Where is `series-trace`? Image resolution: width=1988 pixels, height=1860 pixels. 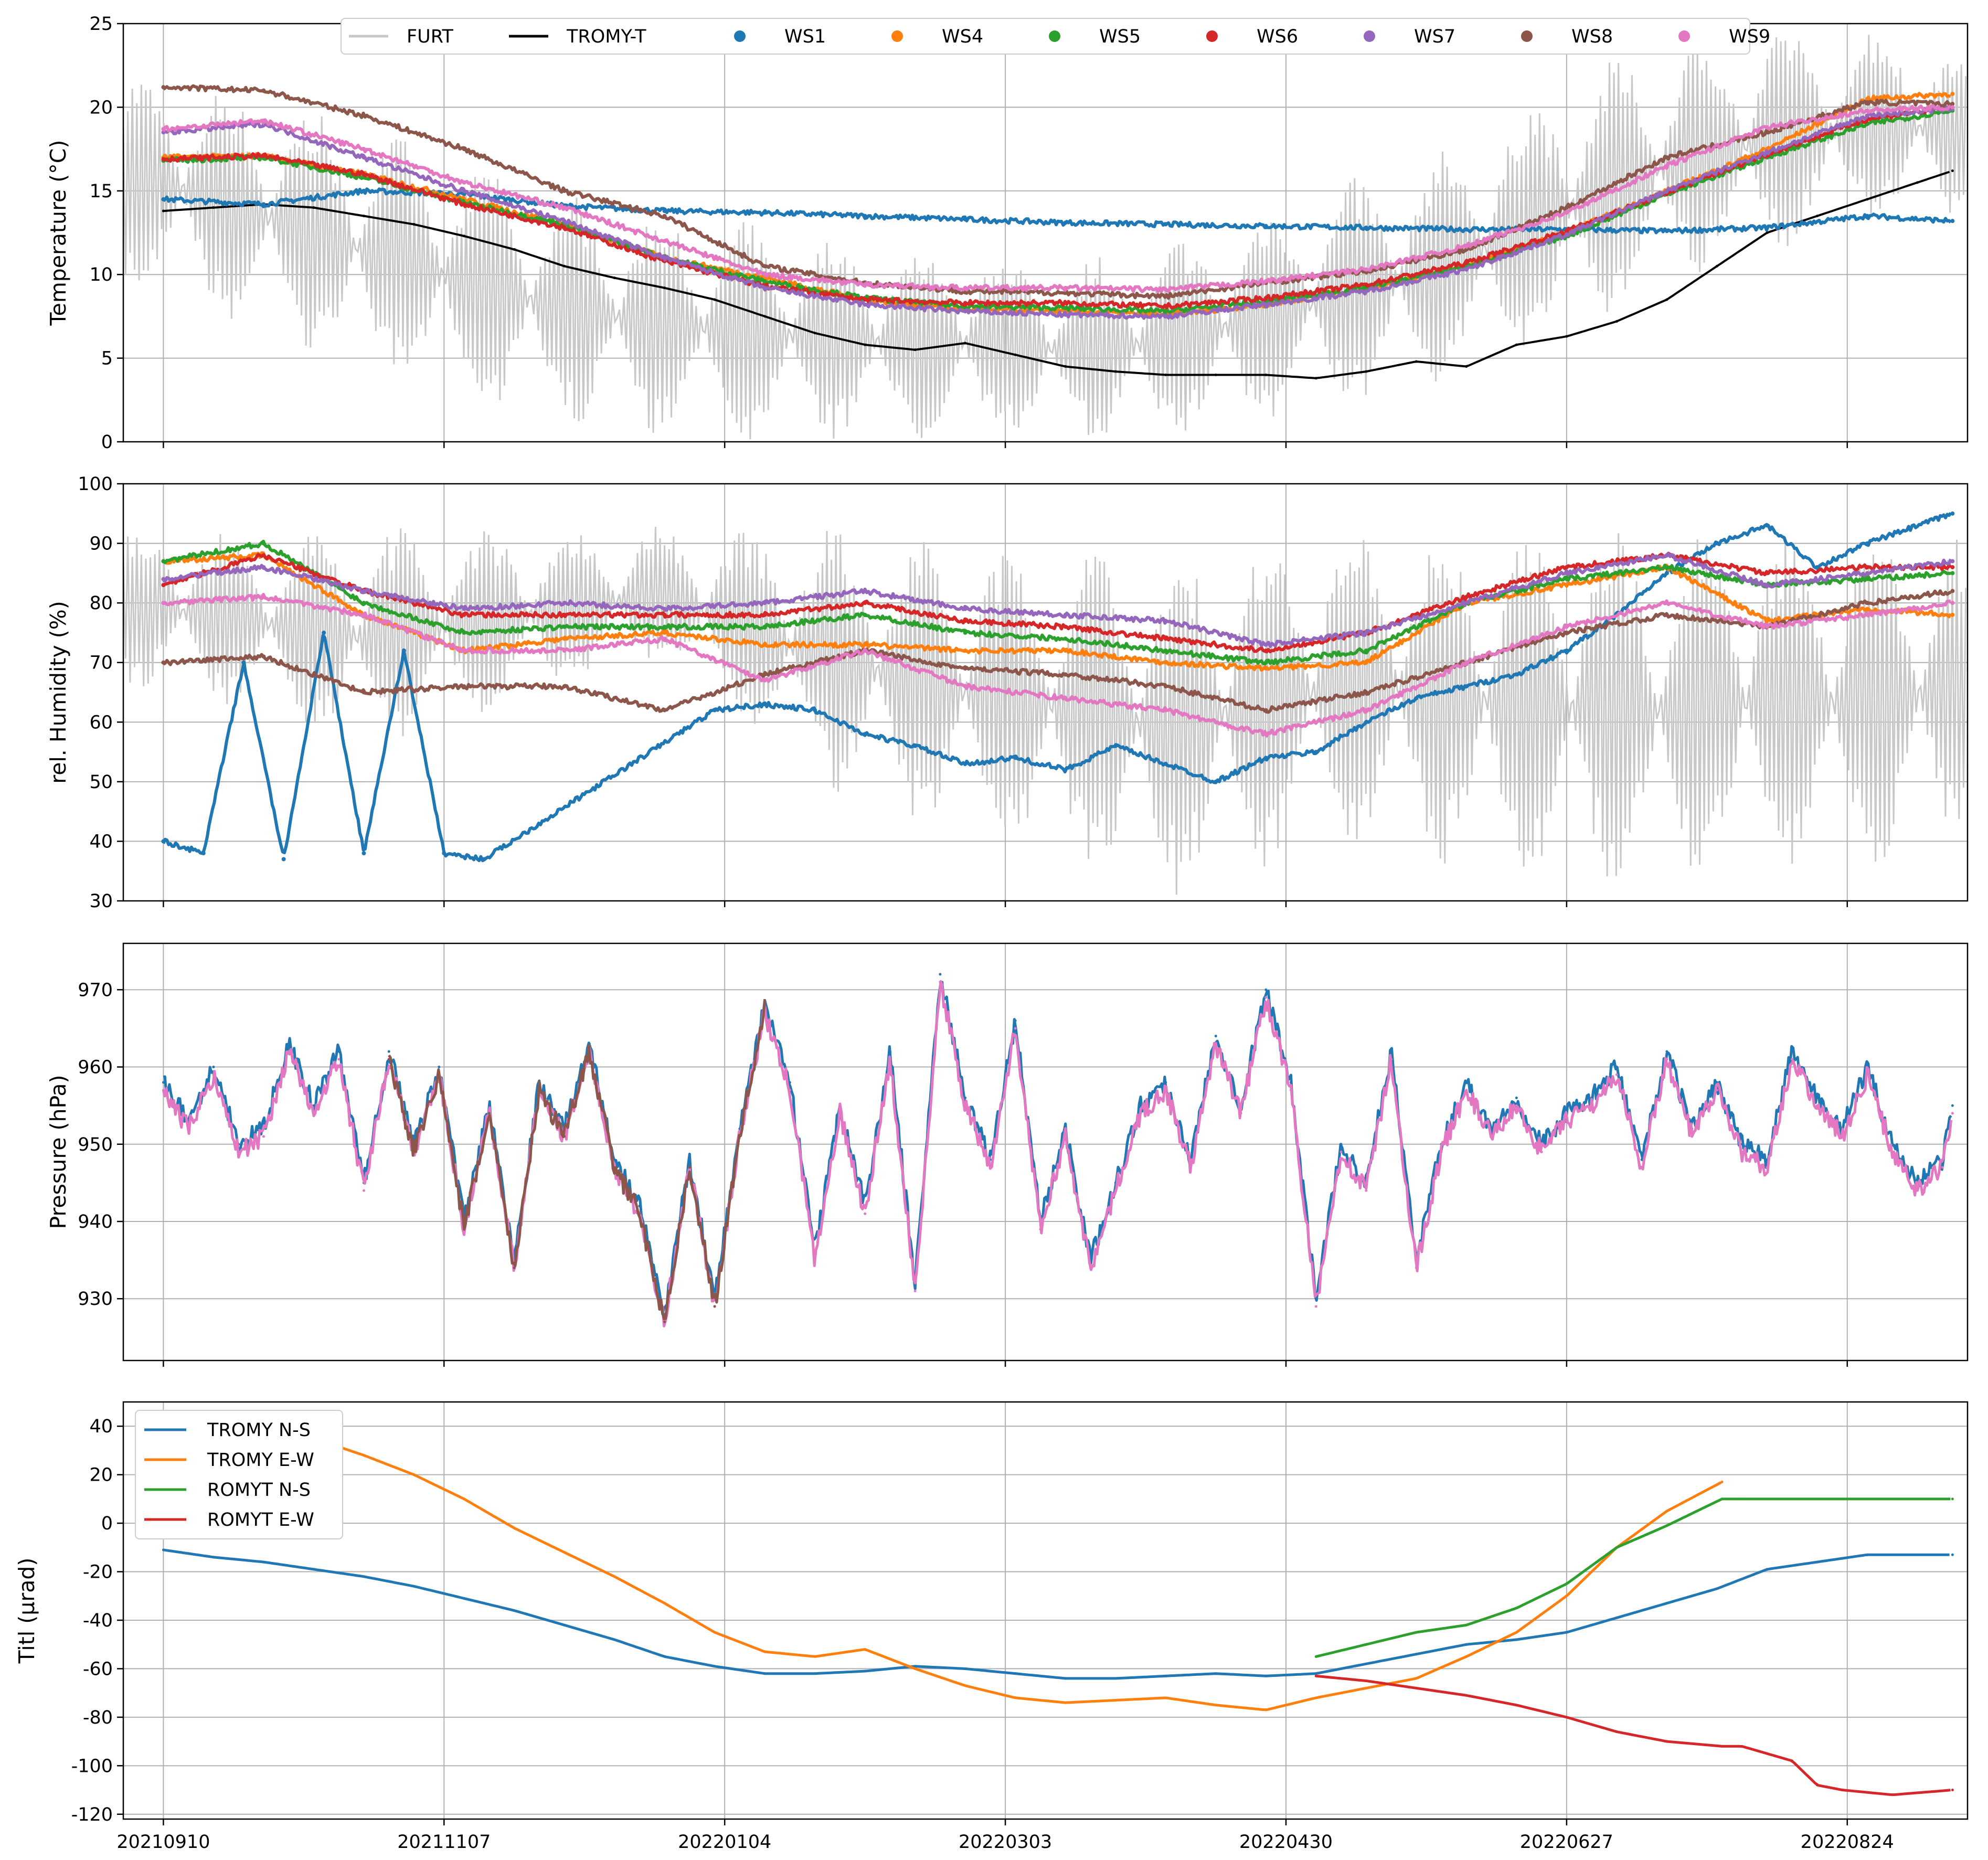 series-trace is located at coordinates (1057, 602).